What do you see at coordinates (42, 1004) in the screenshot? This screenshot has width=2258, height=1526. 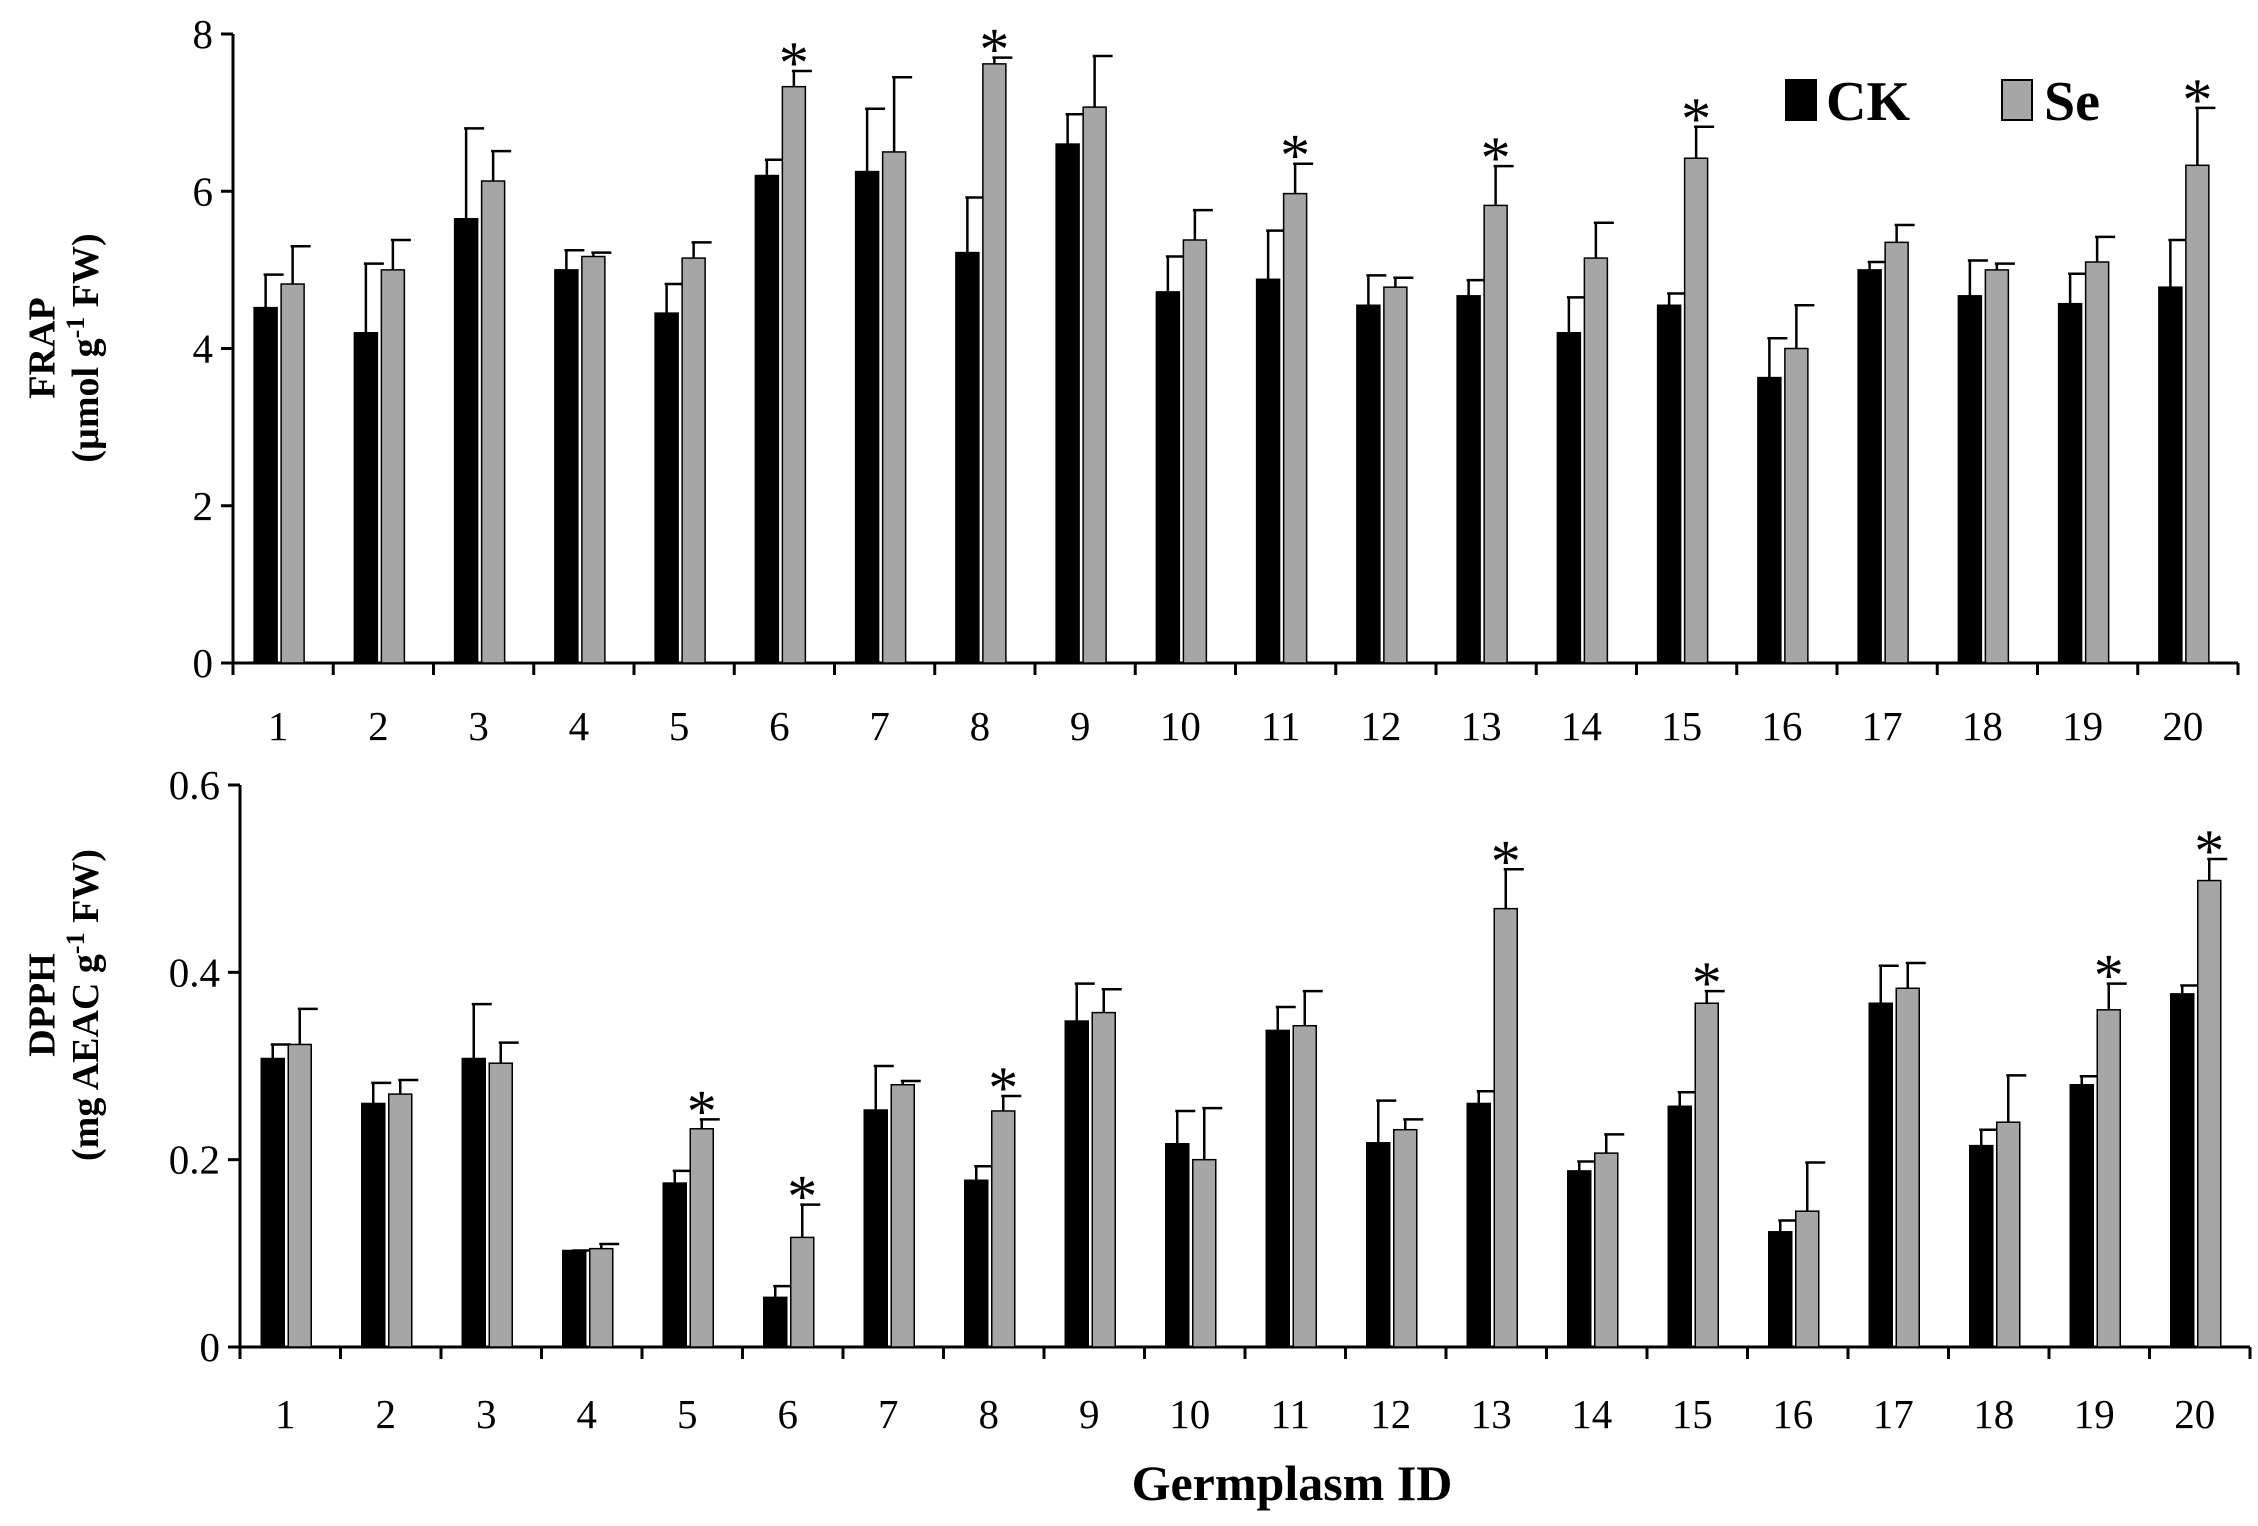 I see `y-axis-title-line-1: DPPH` at bounding box center [42, 1004].